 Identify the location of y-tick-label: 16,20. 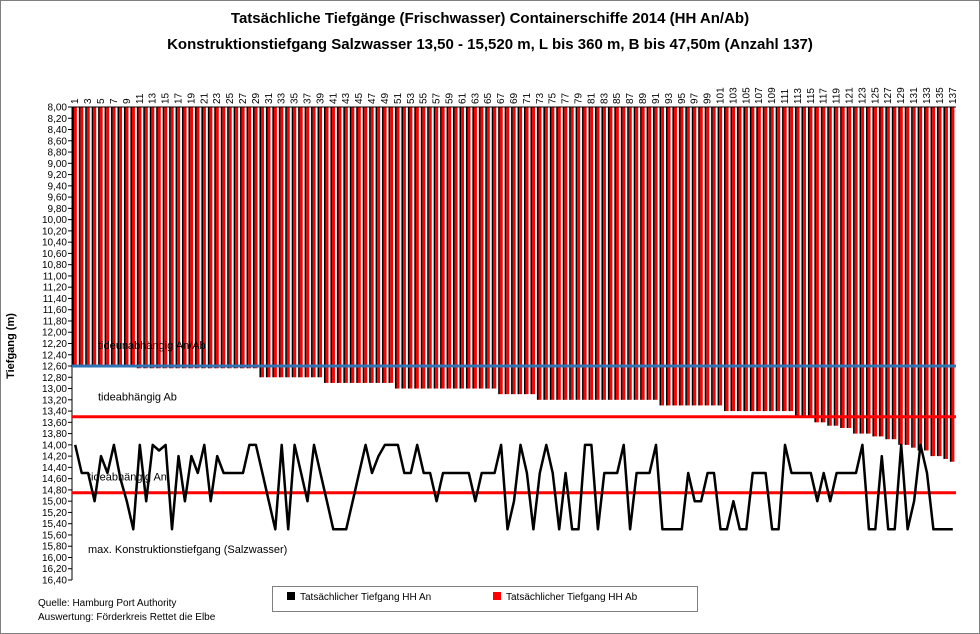
(54, 569).